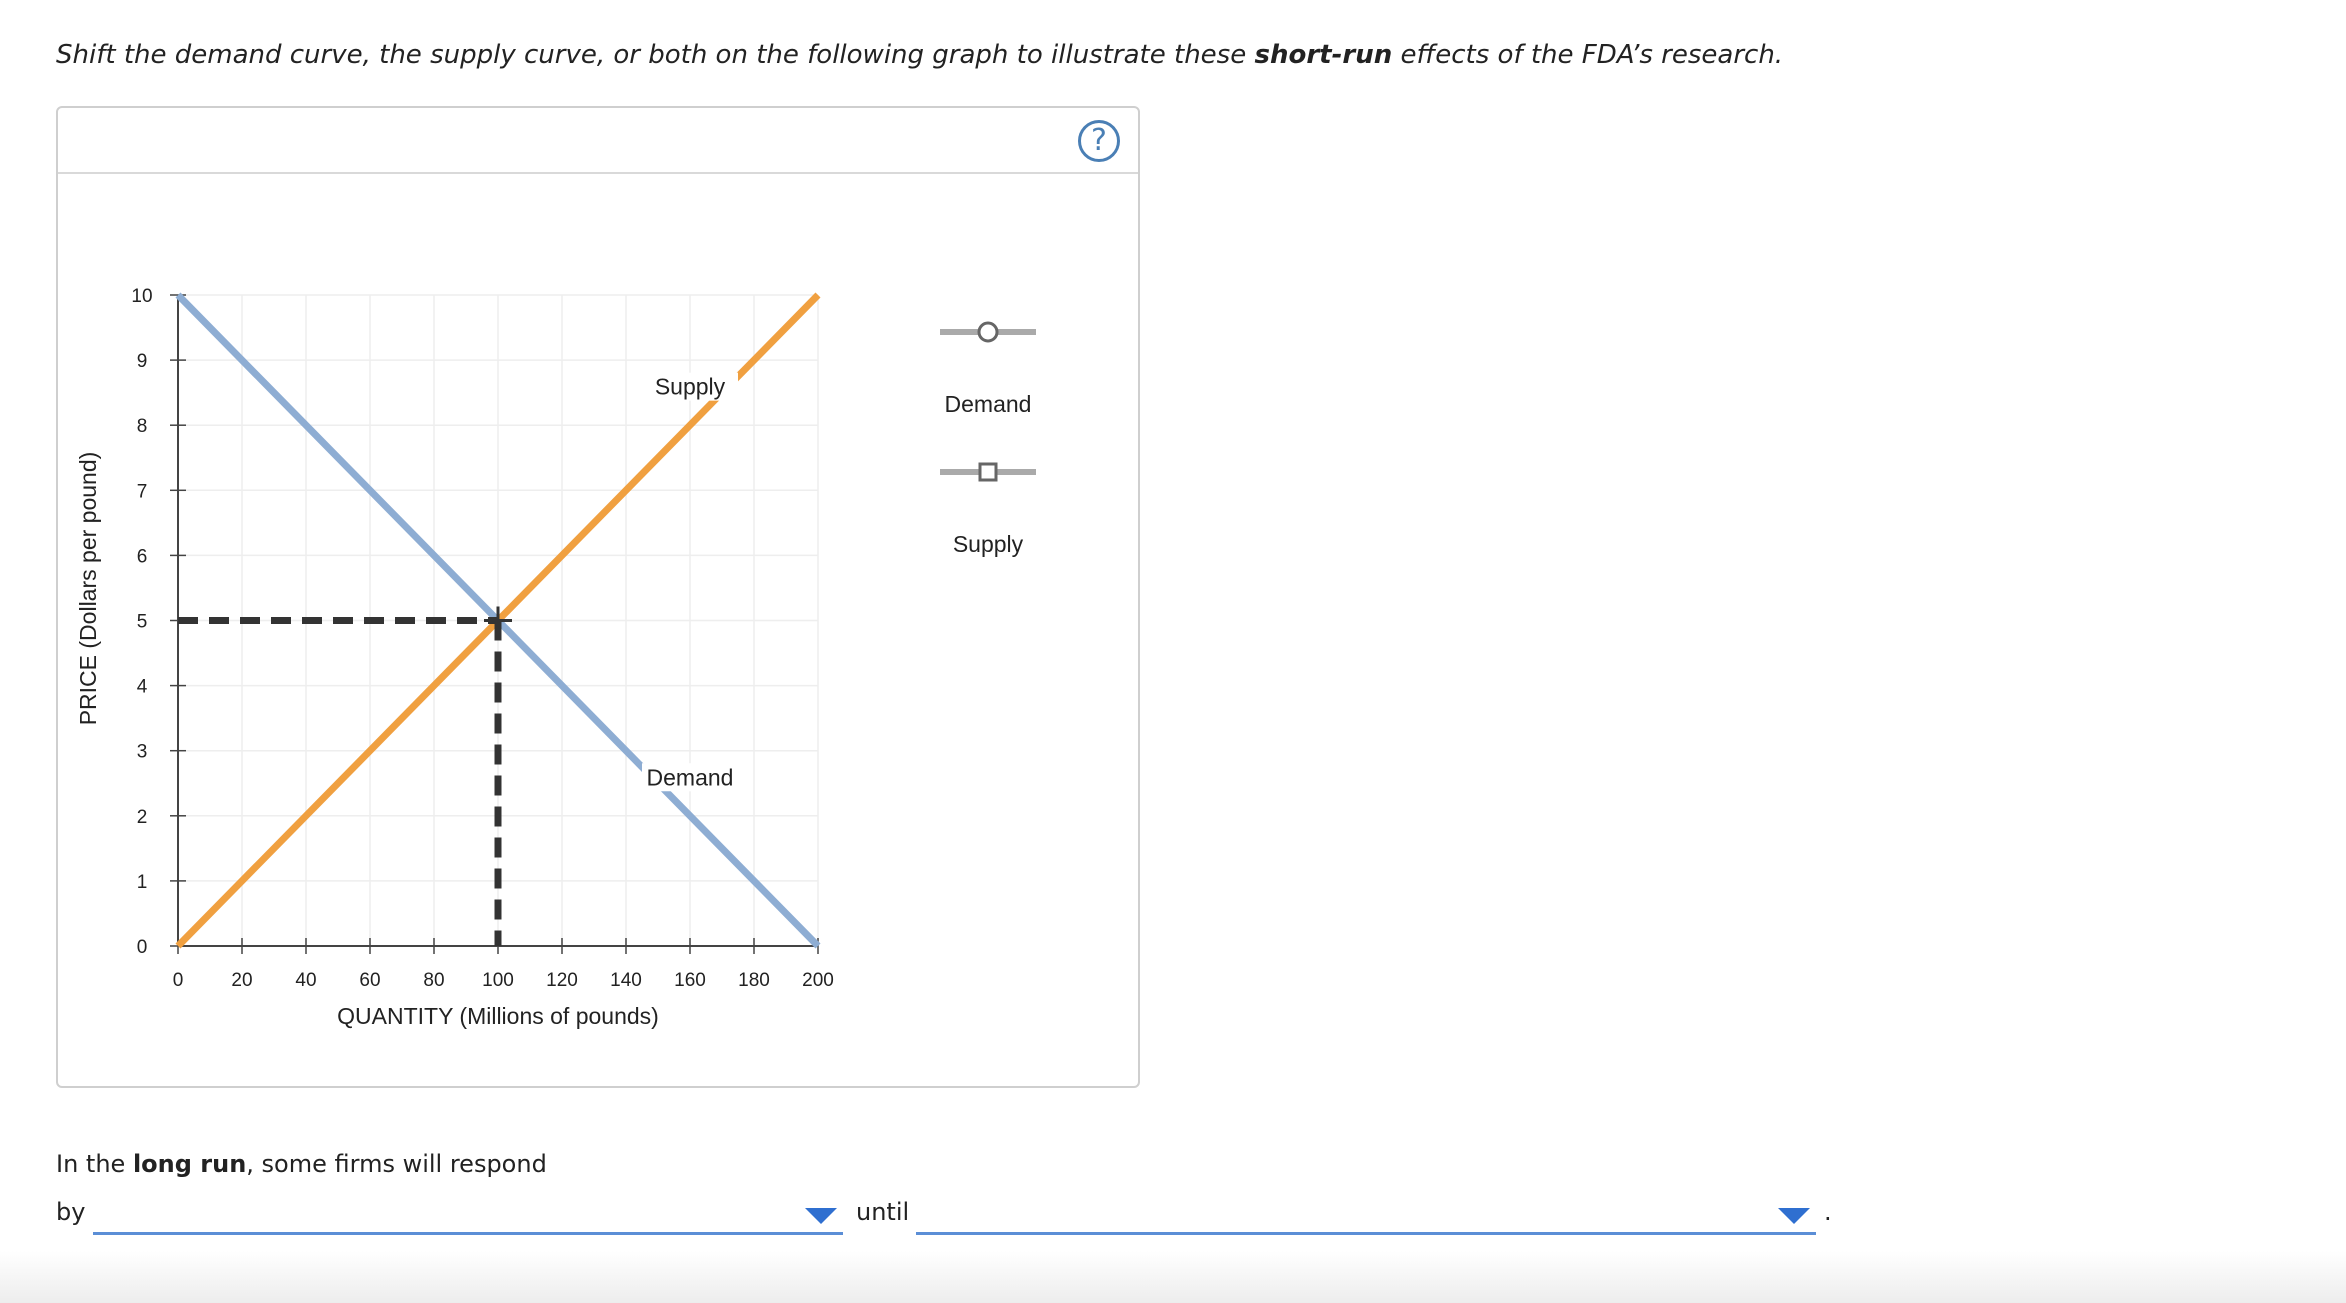 This screenshot has height=1303, width=2346. What do you see at coordinates (988, 404) in the screenshot?
I see `legend-demand-label: Demand` at bounding box center [988, 404].